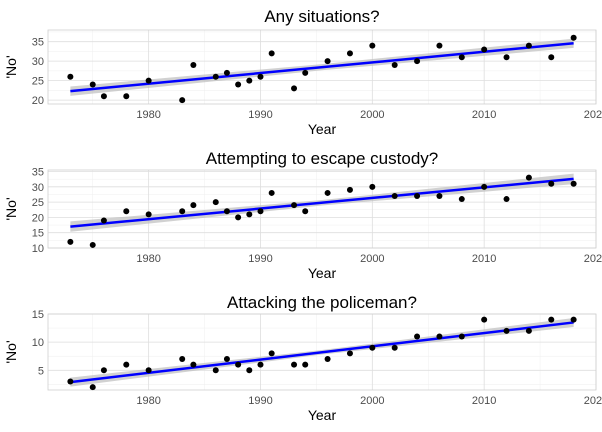  Describe the element at coordinates (322, 302) in the screenshot. I see `chart-title: Attacking the policeman?` at that location.